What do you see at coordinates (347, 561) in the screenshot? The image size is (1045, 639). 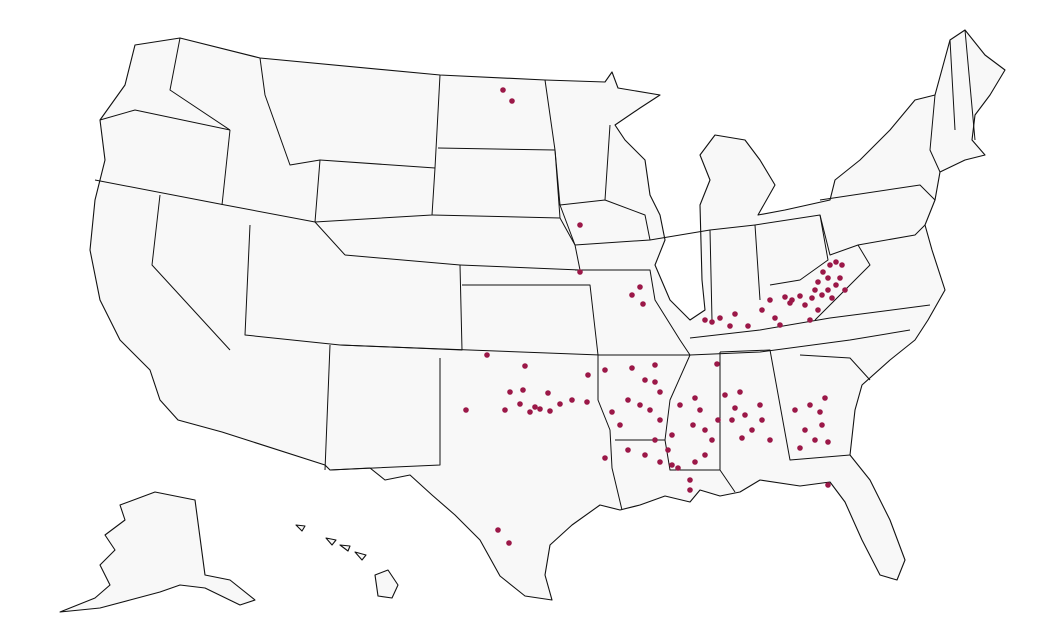 I see `hawaii` at bounding box center [347, 561].